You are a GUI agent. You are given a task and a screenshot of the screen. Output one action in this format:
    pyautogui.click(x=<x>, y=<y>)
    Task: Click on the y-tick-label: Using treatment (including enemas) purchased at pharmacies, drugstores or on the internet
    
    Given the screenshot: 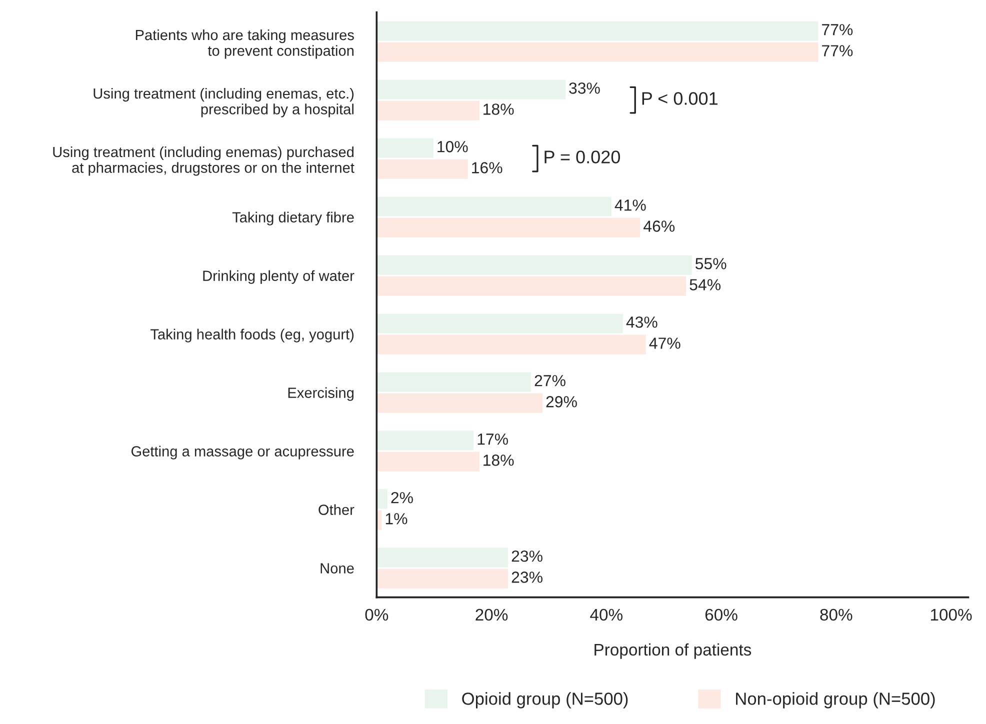 What is the action you would take?
    pyautogui.click(x=203, y=161)
    